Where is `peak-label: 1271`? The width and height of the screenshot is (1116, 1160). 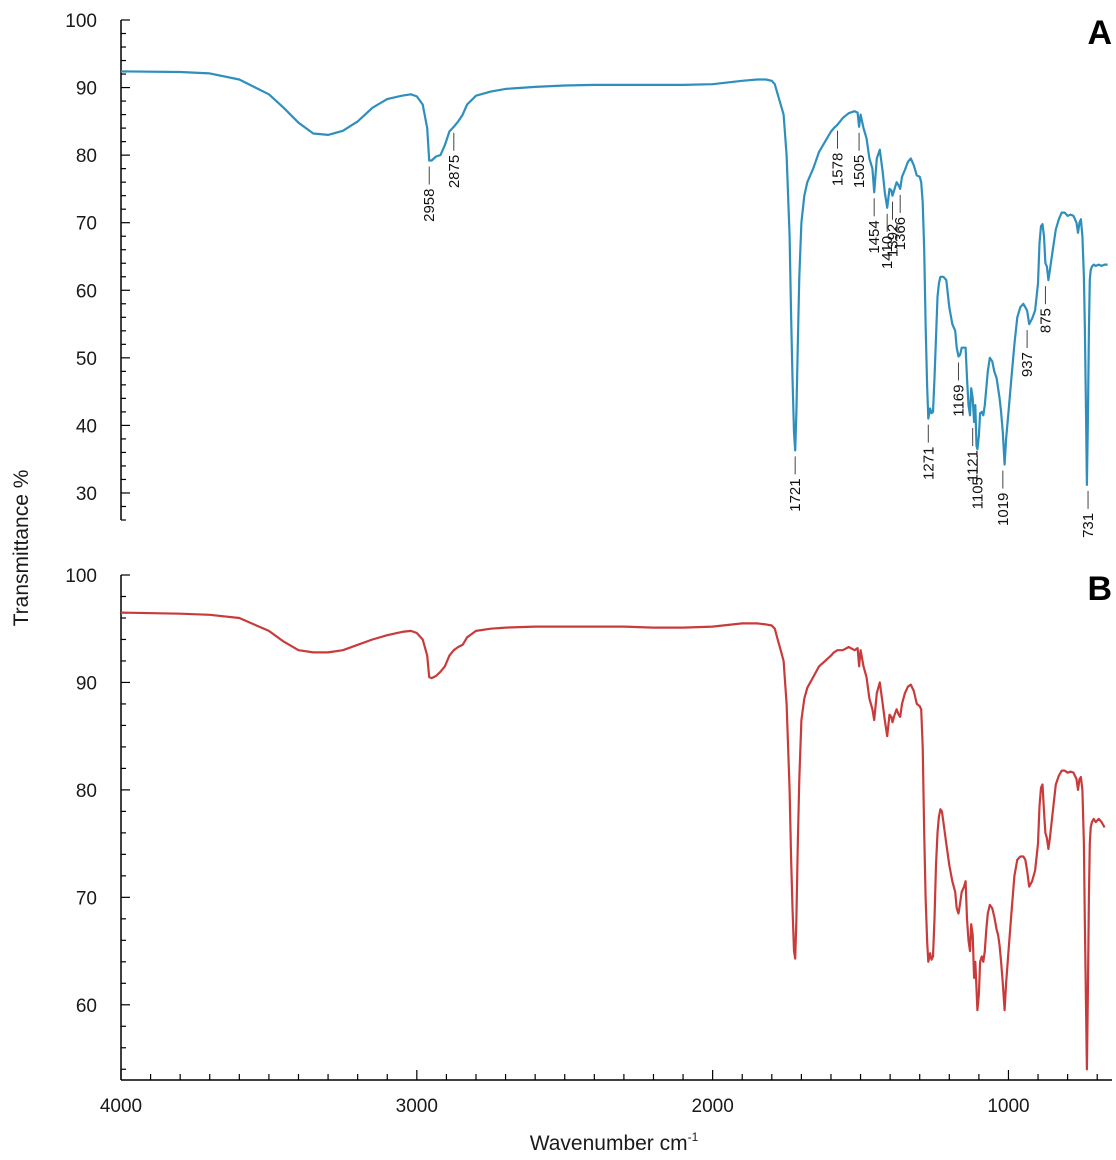 peak-label: 1271 is located at coordinates (928, 463).